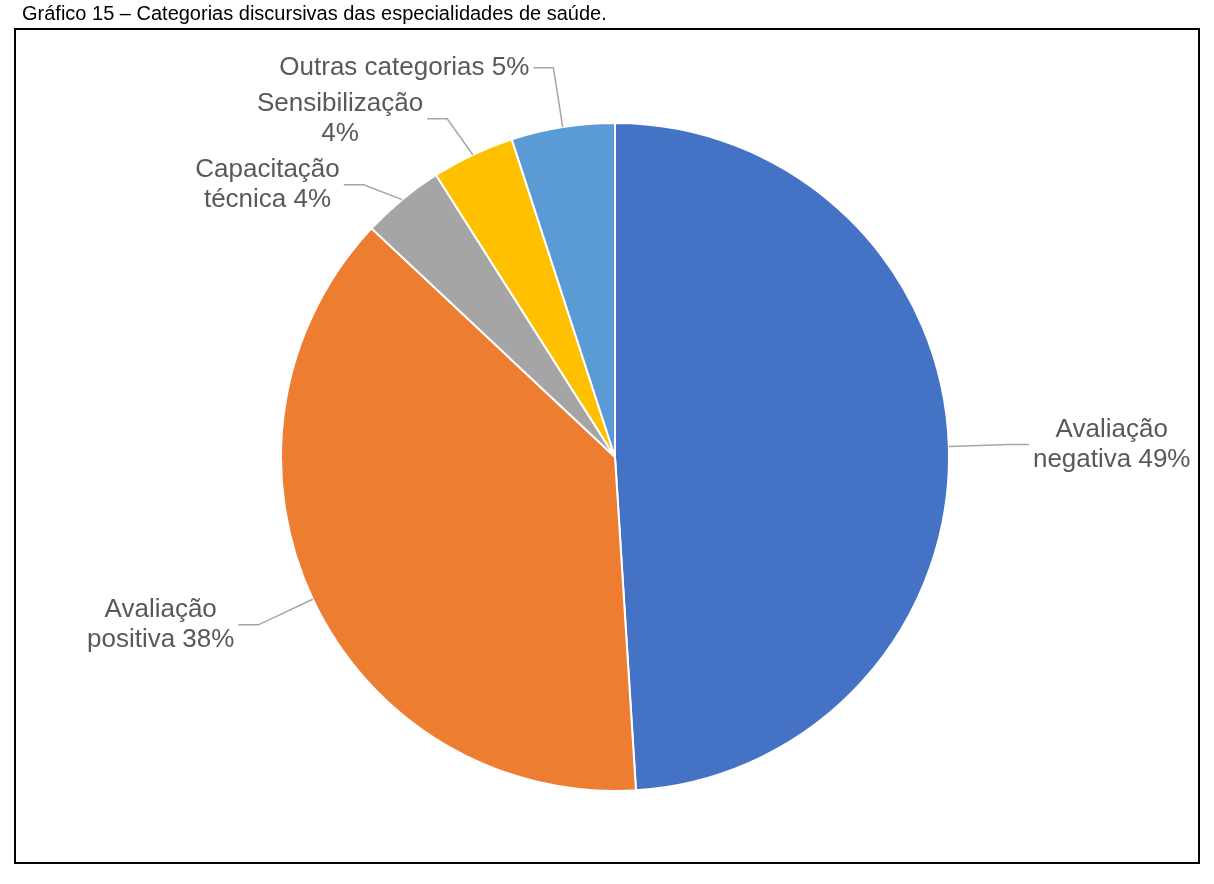  Describe the element at coordinates (267, 182) in the screenshot. I see `slice-label: Capacitação técnica 4%` at that location.